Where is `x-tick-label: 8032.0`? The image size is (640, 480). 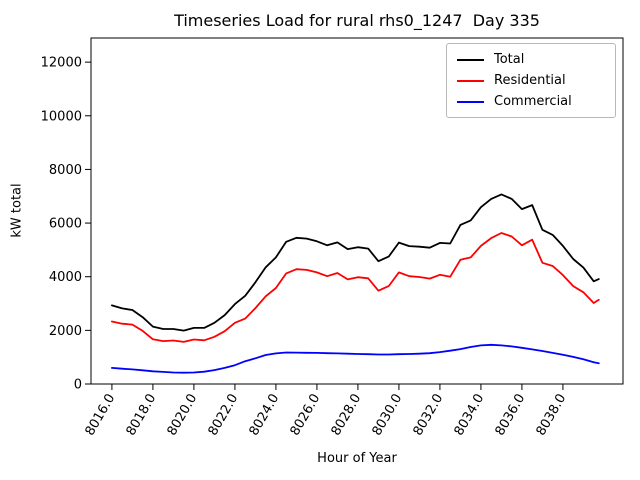
x-tick-label: 8032.0 is located at coordinates (429, 415).